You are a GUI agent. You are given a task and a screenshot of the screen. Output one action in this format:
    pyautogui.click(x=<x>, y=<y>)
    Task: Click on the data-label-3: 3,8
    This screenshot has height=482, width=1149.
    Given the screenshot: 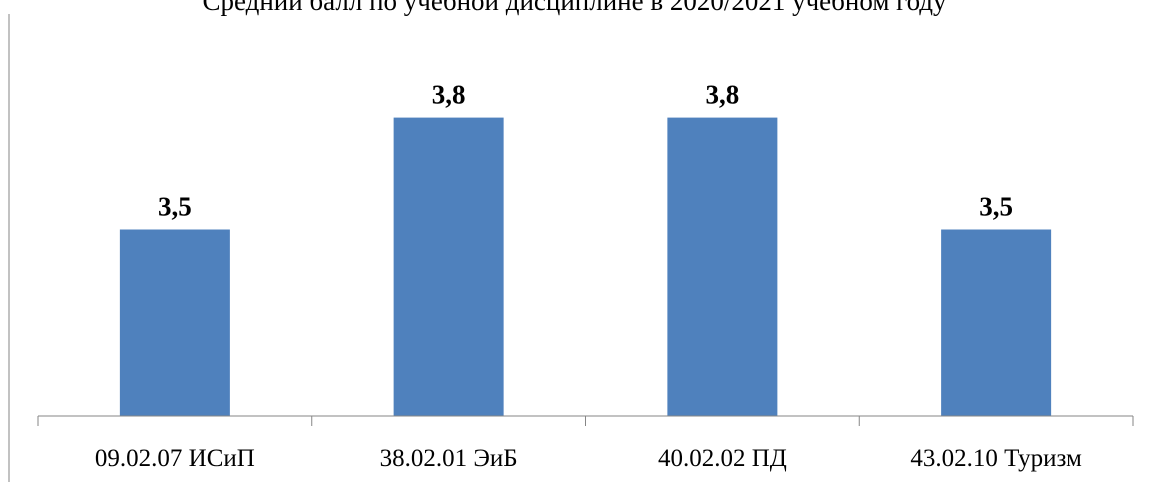 What is the action you would take?
    pyautogui.click(x=723, y=95)
    